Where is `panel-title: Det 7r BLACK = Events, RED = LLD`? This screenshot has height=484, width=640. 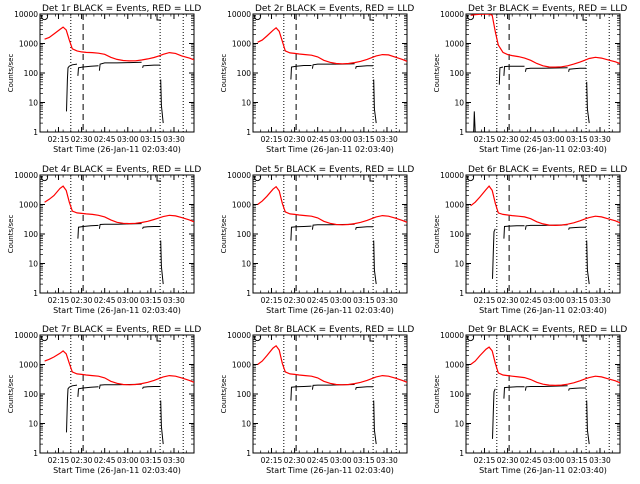
panel-title: Det 7r BLACK = Events, RED = LLD is located at coordinates (121, 330).